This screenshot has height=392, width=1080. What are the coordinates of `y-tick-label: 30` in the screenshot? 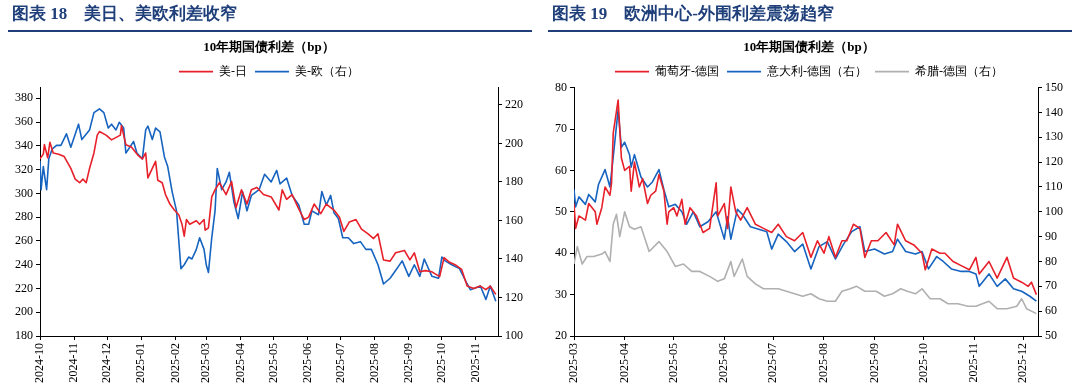 It's located at (561, 293).